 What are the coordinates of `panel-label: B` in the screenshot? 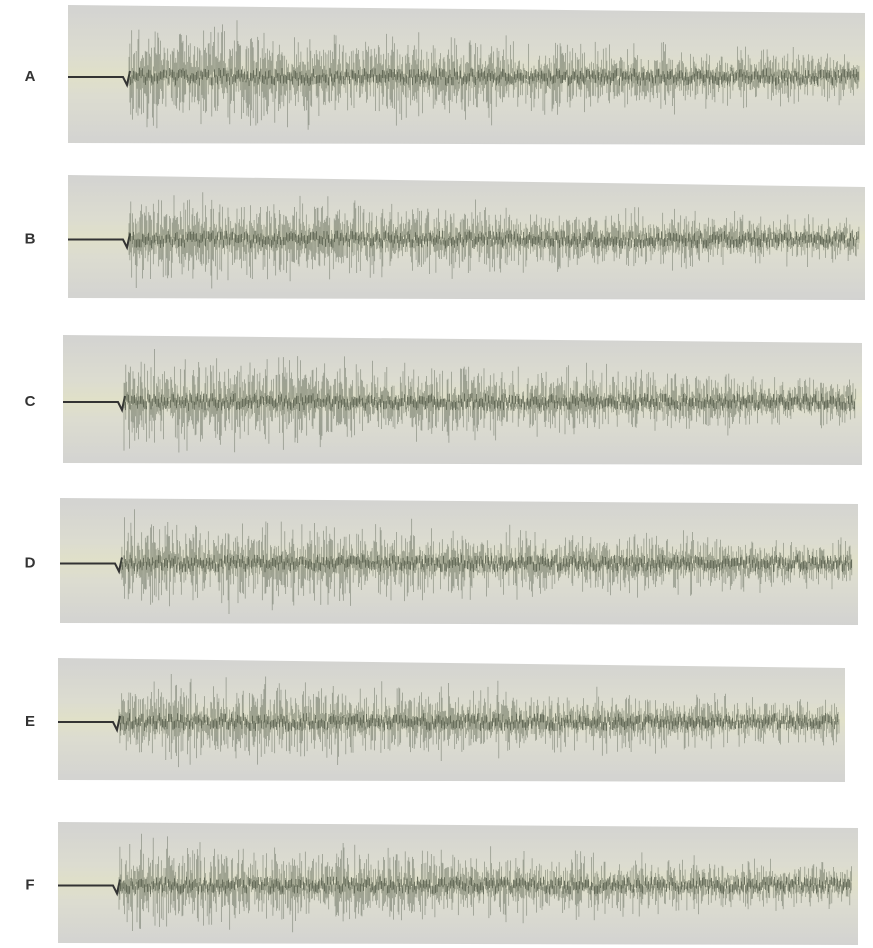 It's located at (30, 238).